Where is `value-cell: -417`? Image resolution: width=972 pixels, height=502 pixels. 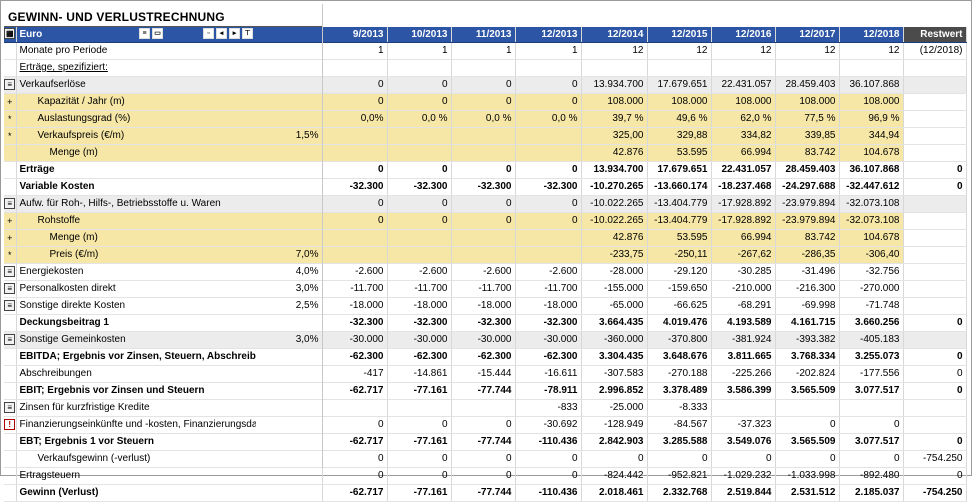 value-cell: -417 is located at coordinates (355, 374).